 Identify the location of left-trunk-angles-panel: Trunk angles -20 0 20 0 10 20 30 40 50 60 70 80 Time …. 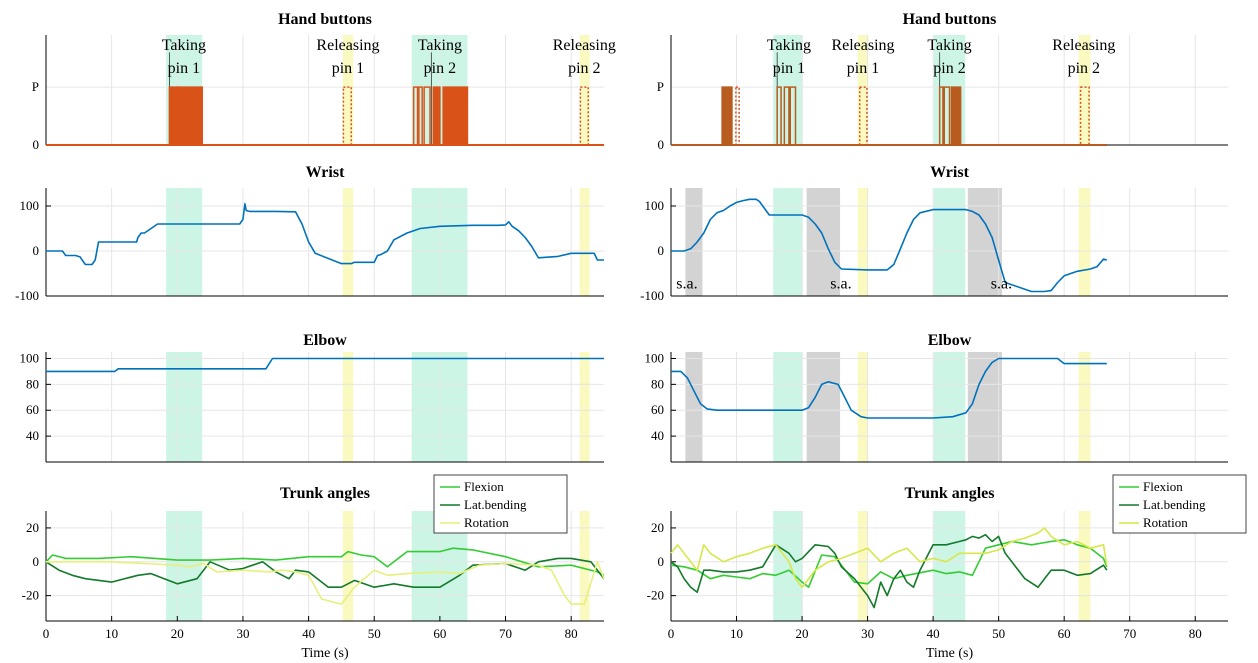
(313, 567).